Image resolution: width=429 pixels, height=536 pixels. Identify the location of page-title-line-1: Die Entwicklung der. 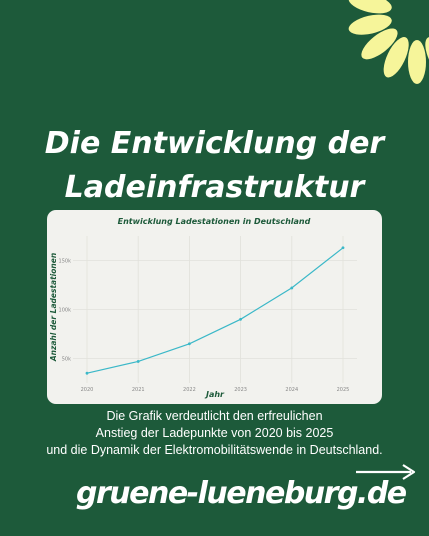
(214, 143).